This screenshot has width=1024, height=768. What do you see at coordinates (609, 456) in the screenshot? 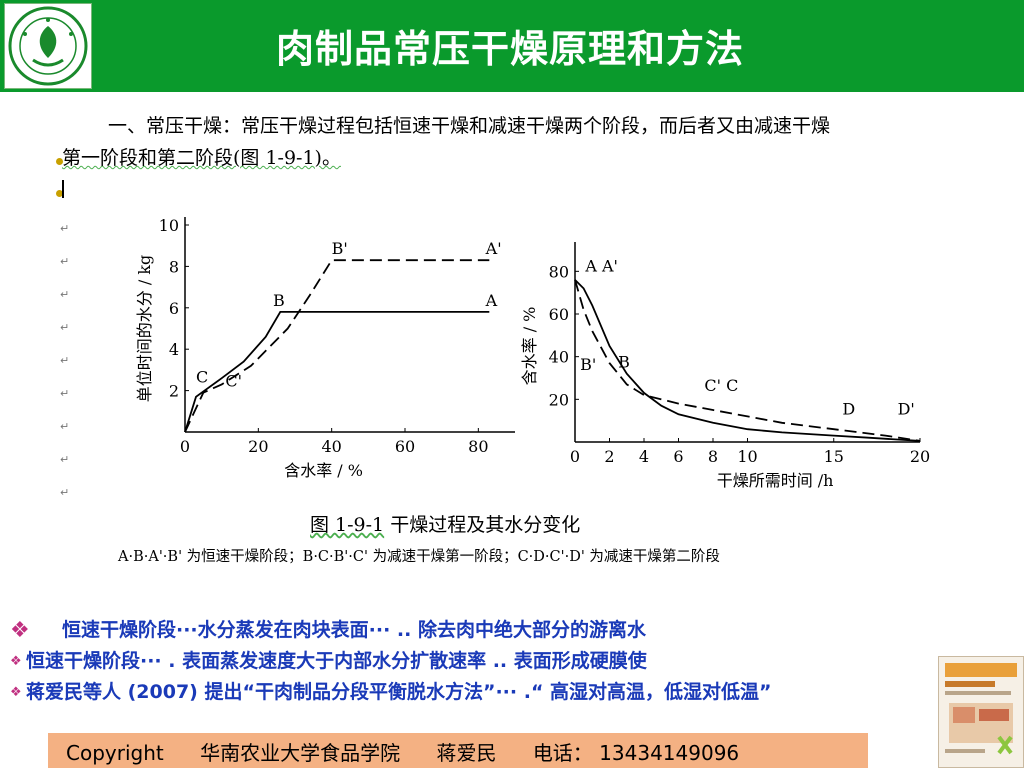
I see `x-tick-label: 2` at bounding box center [609, 456].